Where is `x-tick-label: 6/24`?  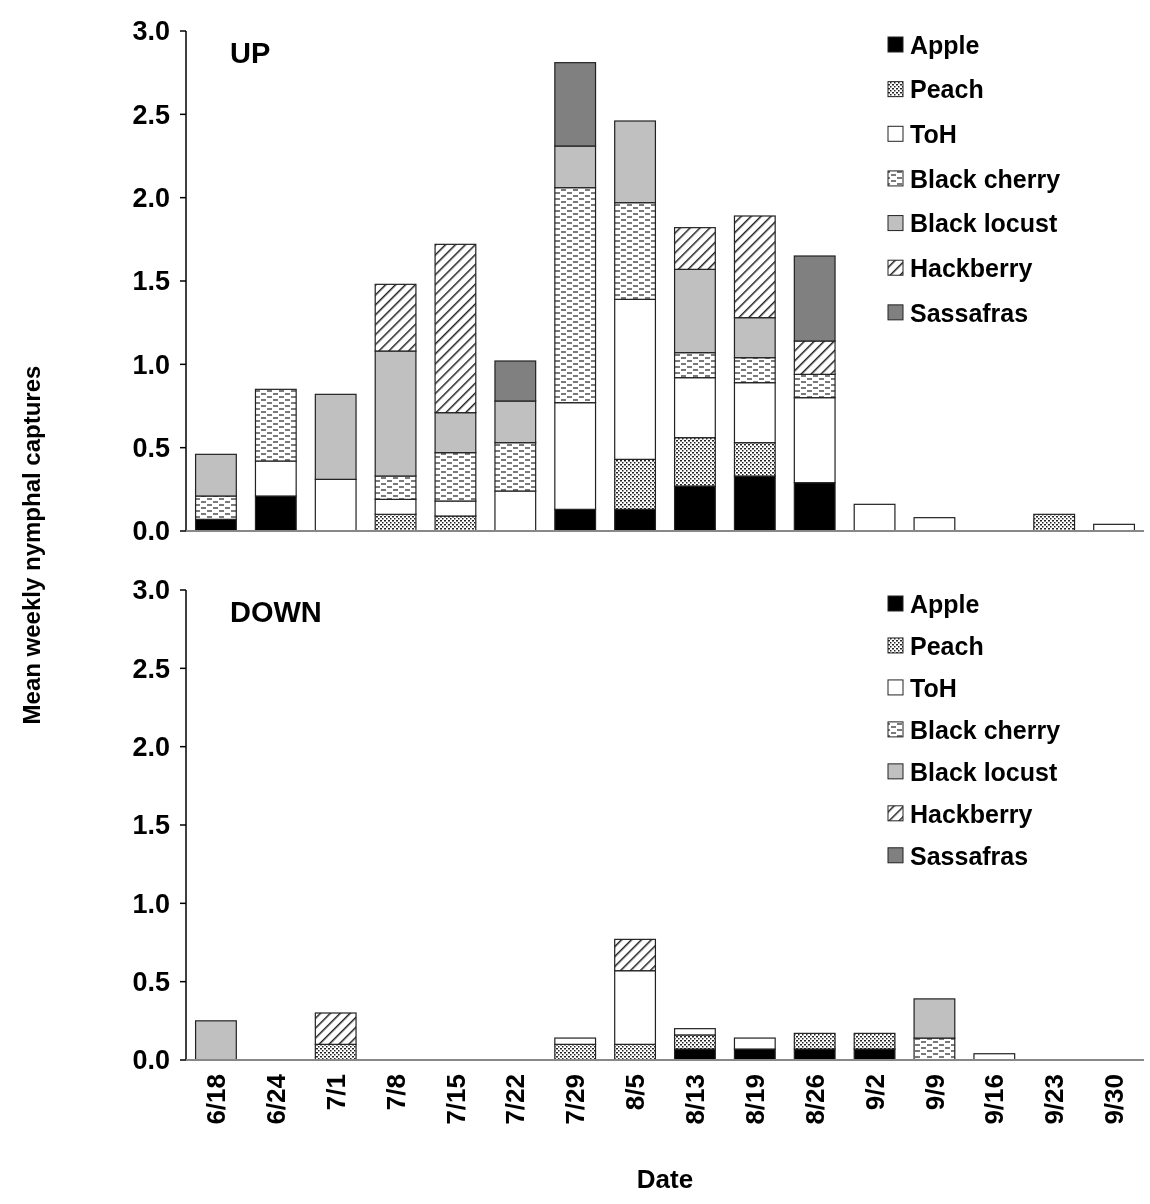 x-tick-label: 6/24 is located at coordinates (275, 1099).